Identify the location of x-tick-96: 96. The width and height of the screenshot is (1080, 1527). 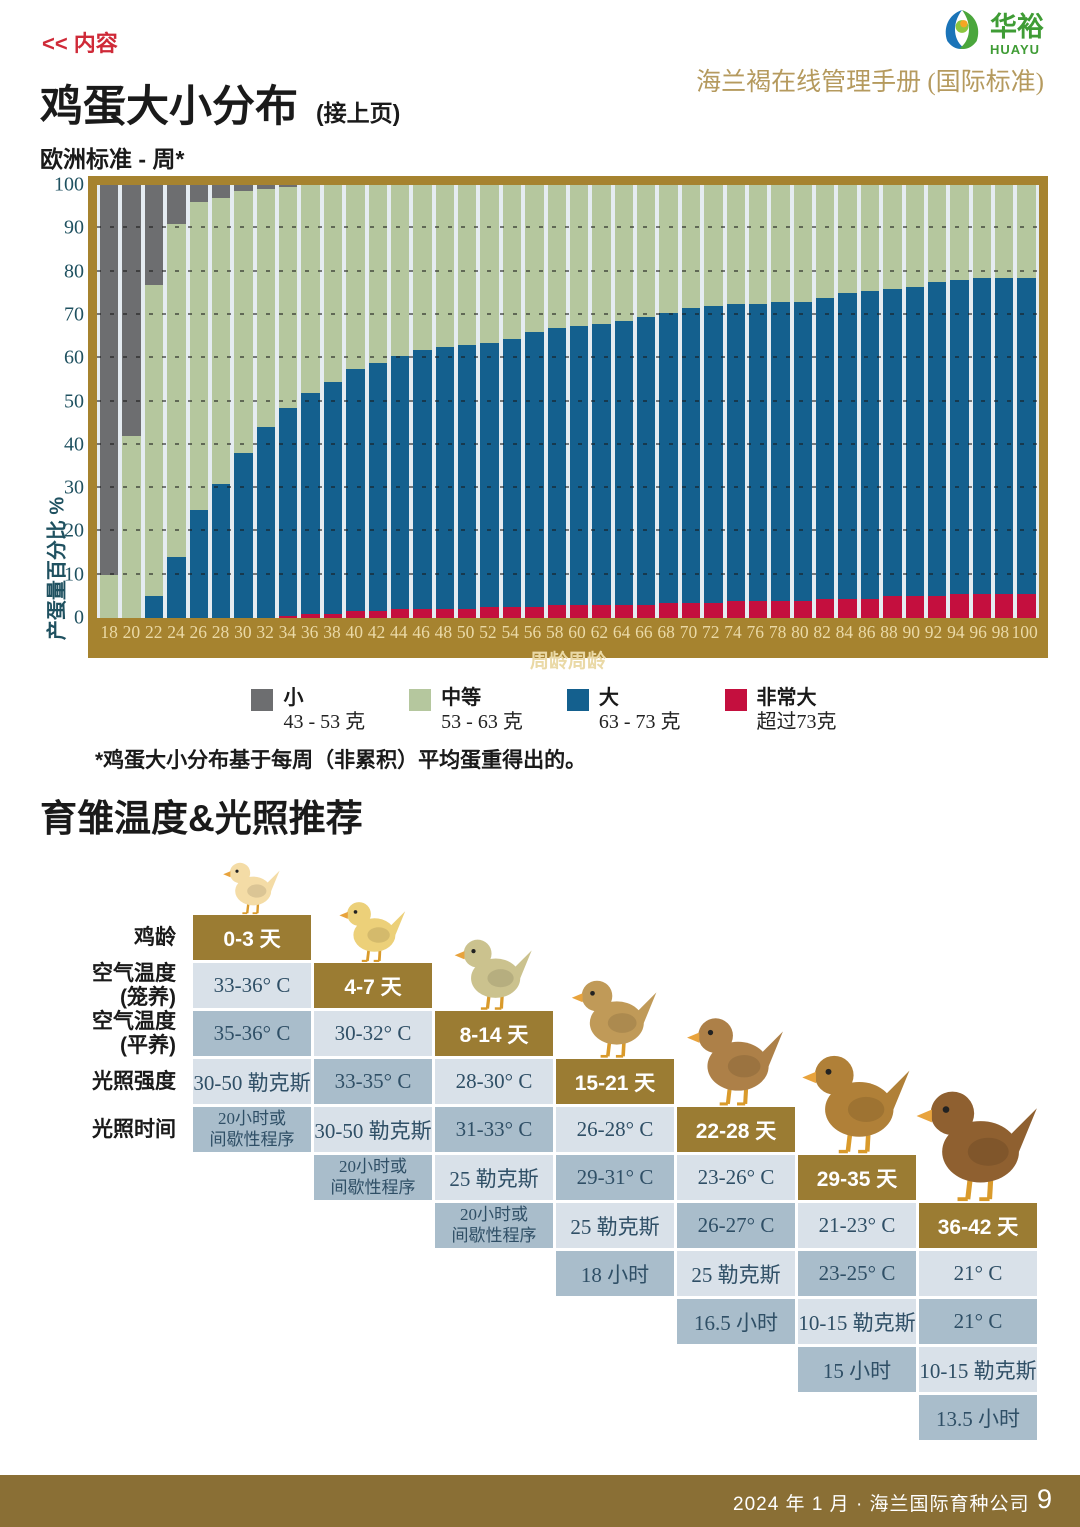
(978, 631).